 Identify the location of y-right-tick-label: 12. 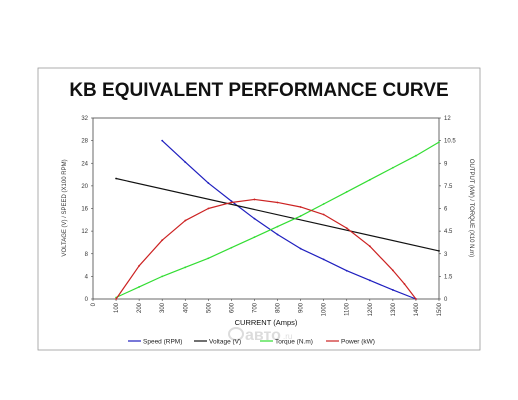
(447, 119).